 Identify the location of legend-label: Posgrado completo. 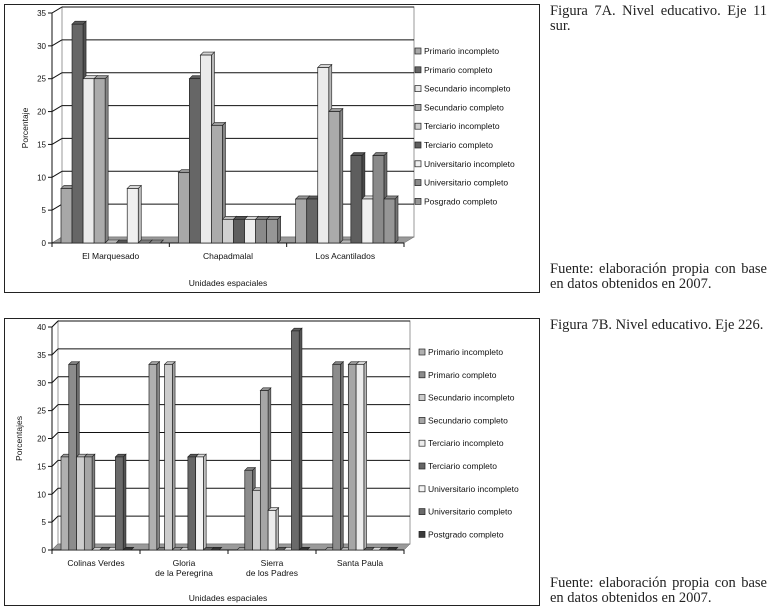
(461, 201).